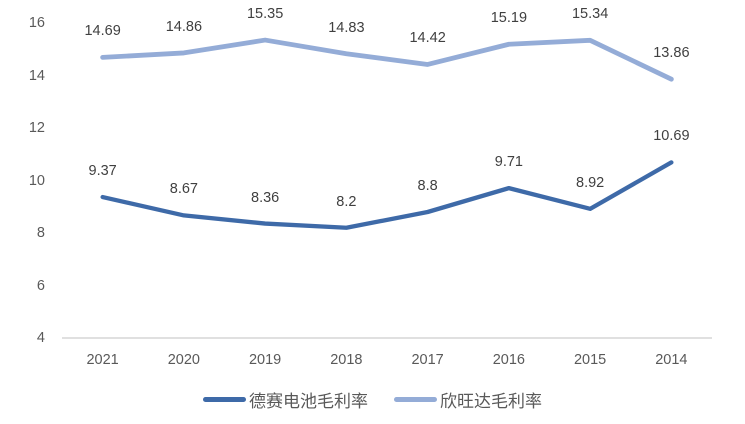 The width and height of the screenshot is (745, 424). Describe the element at coordinates (508, 360) in the screenshot. I see `x-tick-label: 2016` at that location.